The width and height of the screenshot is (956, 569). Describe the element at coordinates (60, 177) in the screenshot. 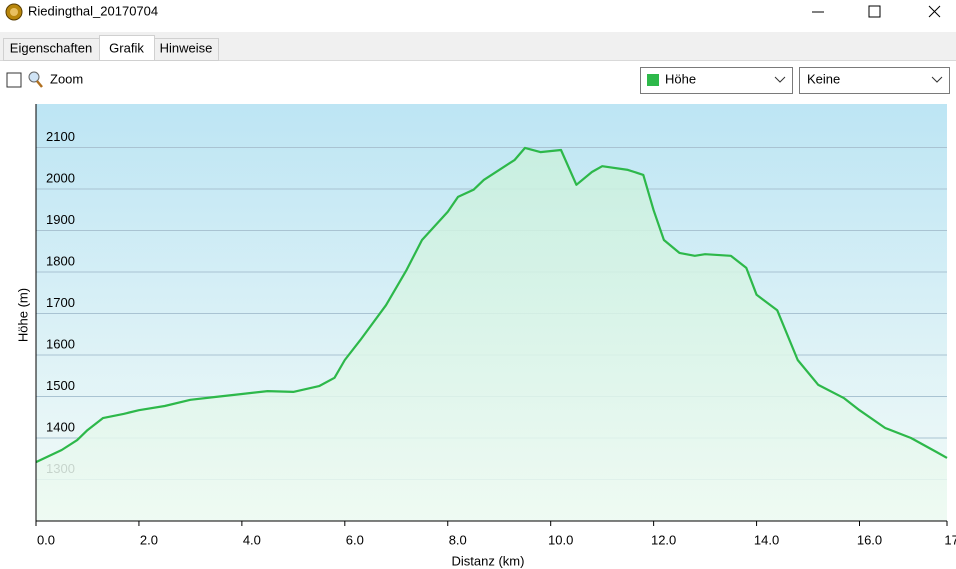

I see `y-tick-label: 2000` at that location.